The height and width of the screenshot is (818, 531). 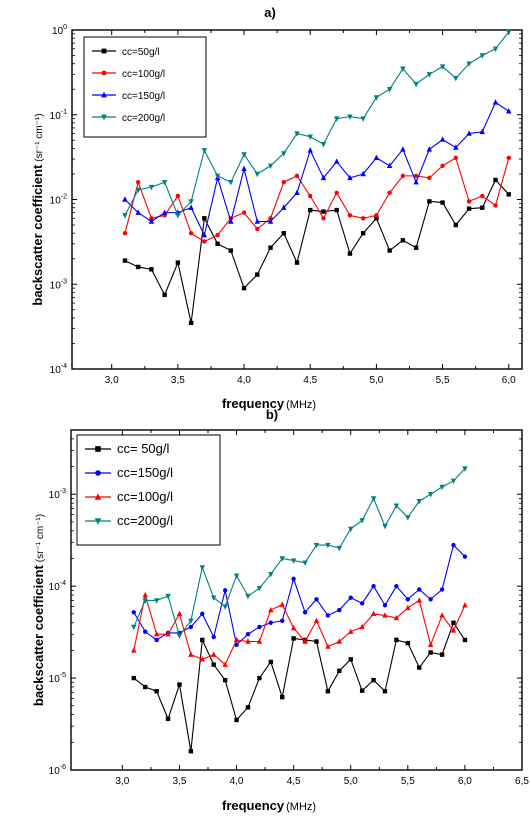 What do you see at coordinates (145, 520) in the screenshot?
I see `legend-label: cc=200g/l` at bounding box center [145, 520].